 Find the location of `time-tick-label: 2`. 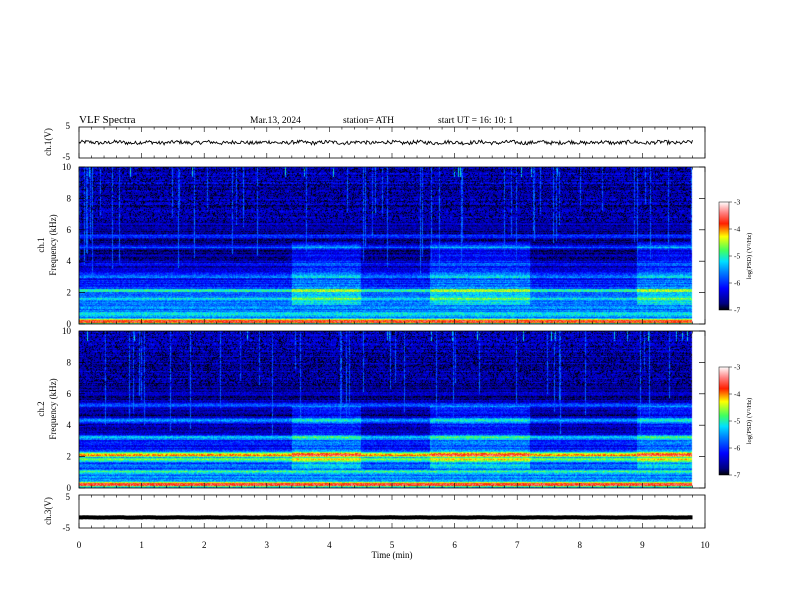

time-tick-label: 2 is located at coordinates (204, 545).